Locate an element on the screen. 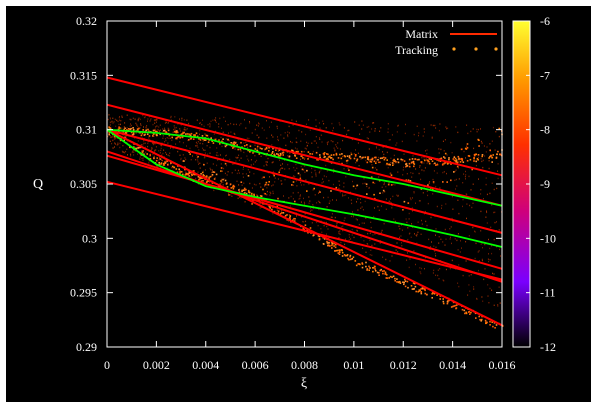 This screenshot has height=407, width=599. y-tick-label: 0.31 is located at coordinates (86, 130).